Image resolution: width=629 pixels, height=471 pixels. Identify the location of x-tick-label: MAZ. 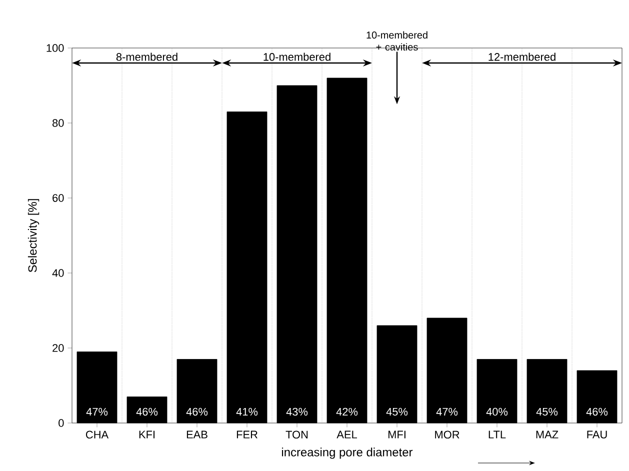
(547, 434).